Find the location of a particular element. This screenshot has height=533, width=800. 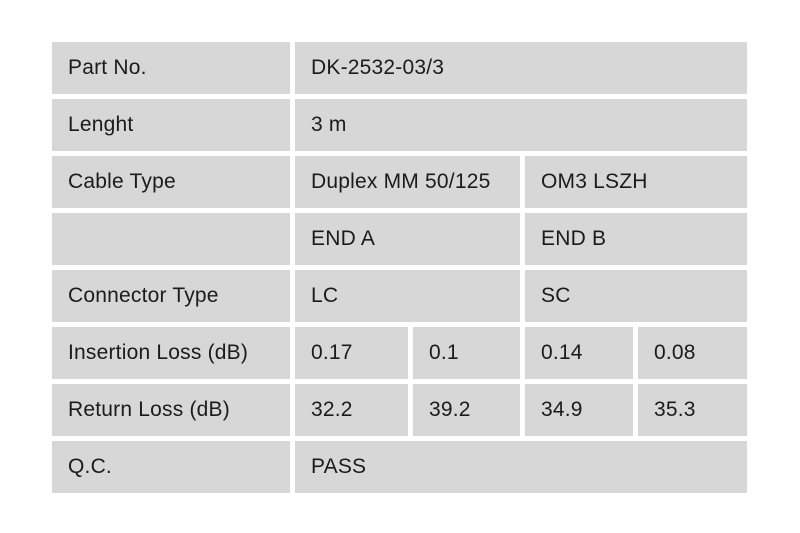

value-cell: 0.1 is located at coordinates (466, 353).